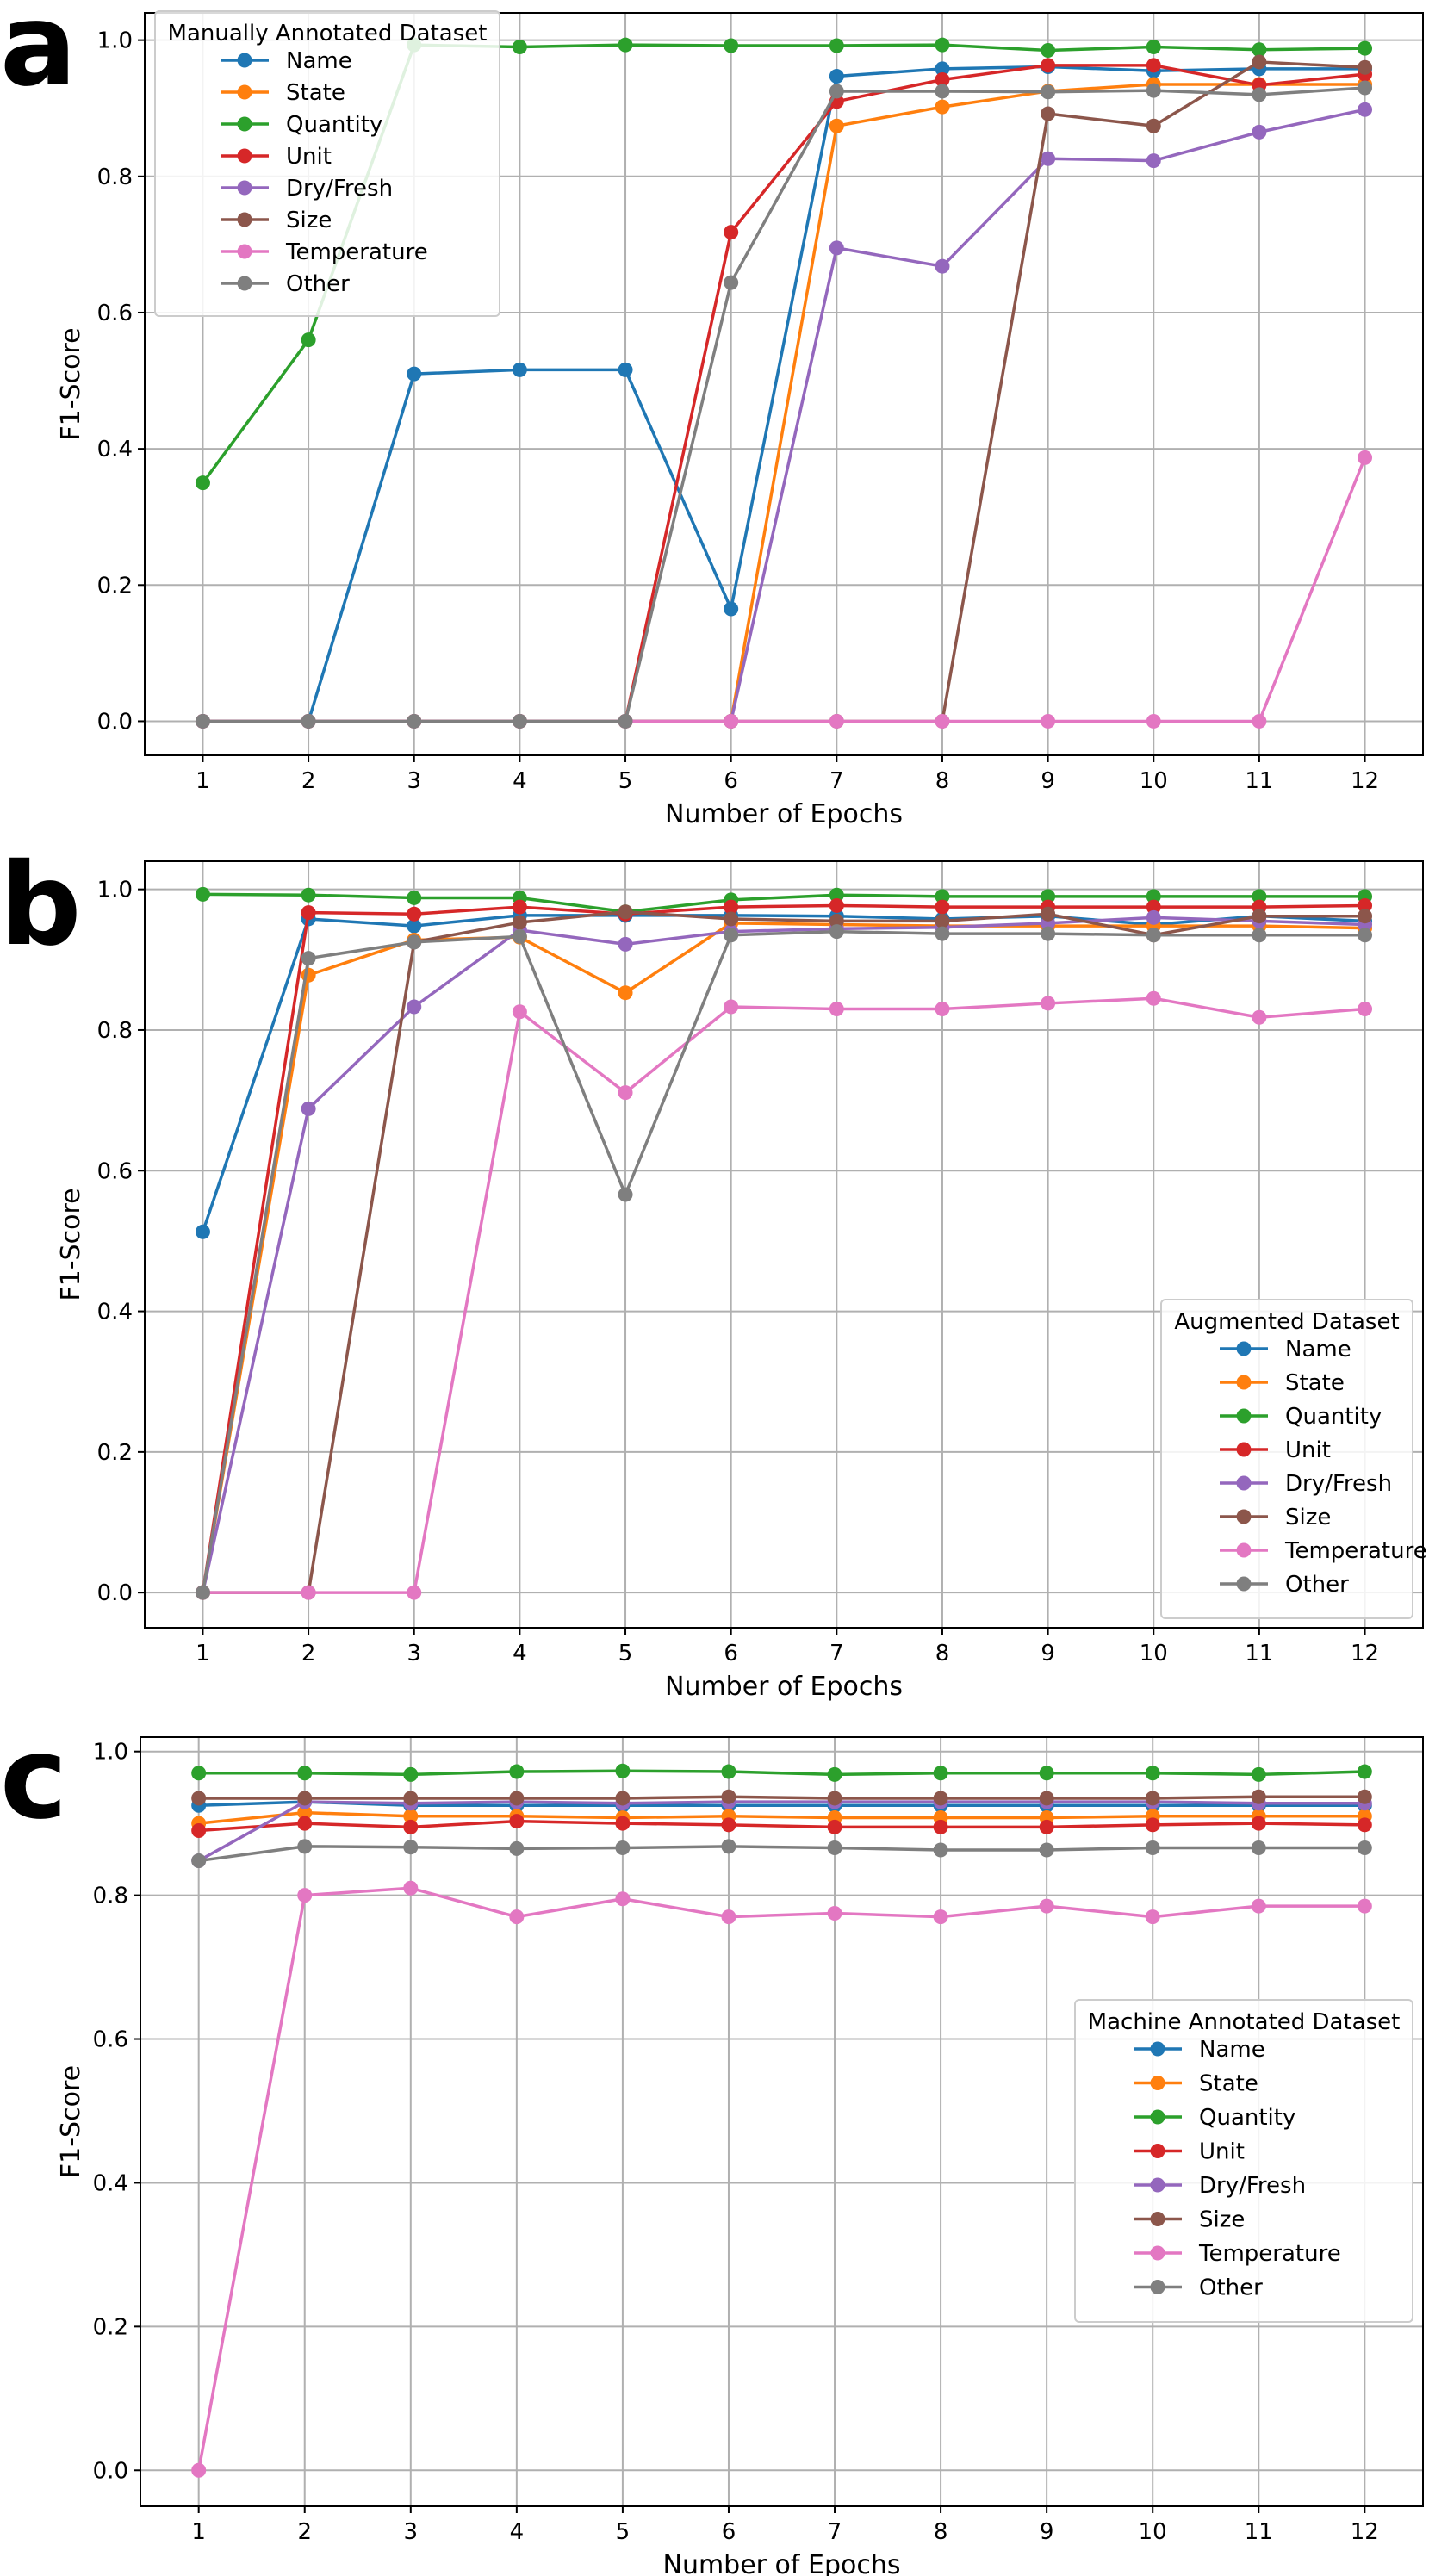 This screenshot has width=1429, height=2576. What do you see at coordinates (38, 56) in the screenshot?
I see `panel-letter: a` at bounding box center [38, 56].